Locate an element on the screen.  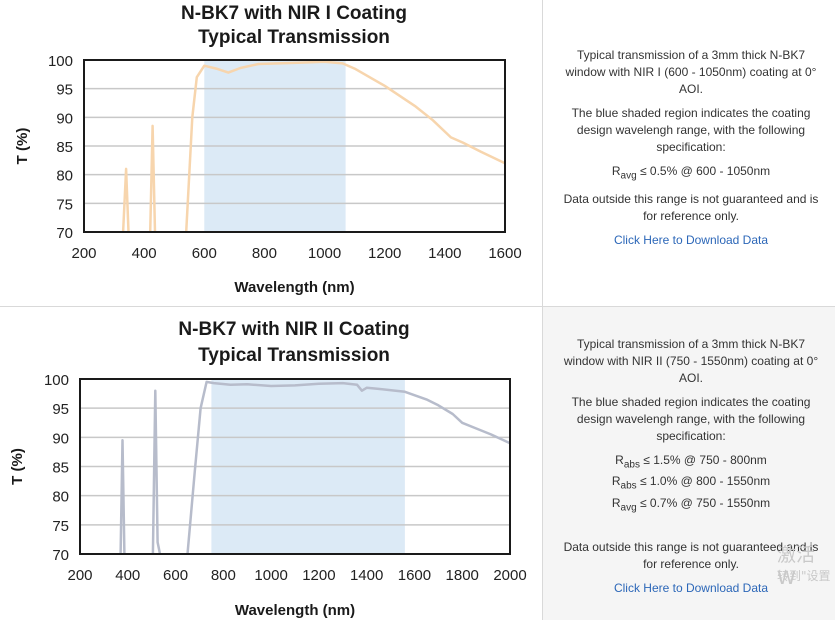
spacer is located at coordinates (691, 531).